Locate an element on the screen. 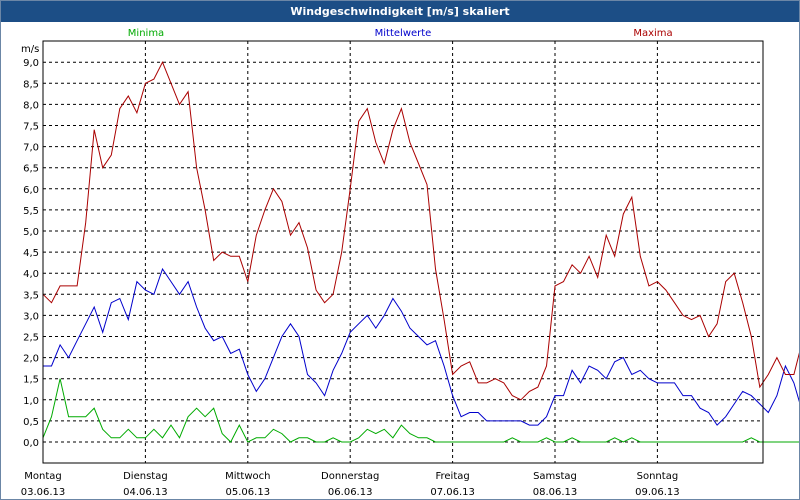 This screenshot has height=500, width=800. y-tick-label: 7,0 is located at coordinates (31, 148).